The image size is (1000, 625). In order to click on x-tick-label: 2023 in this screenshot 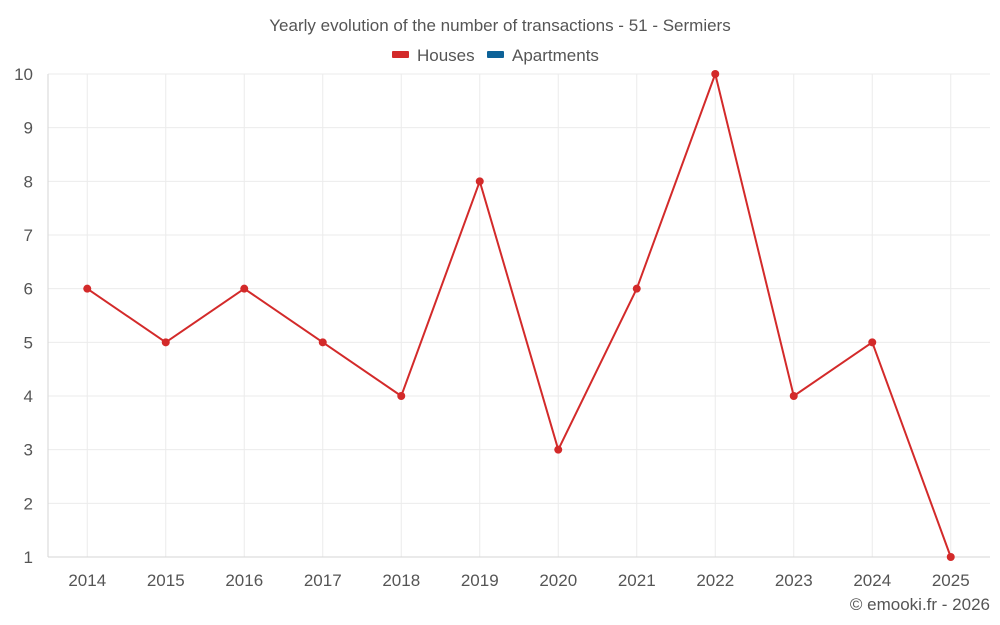, I will do `click(794, 580)`.